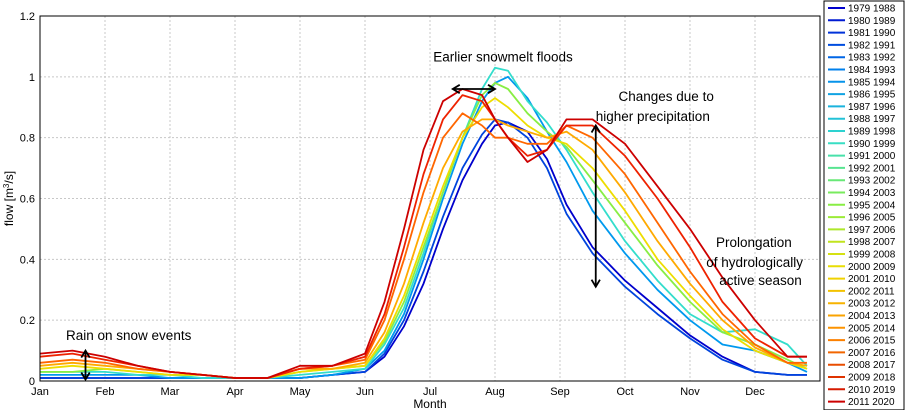  Describe the element at coordinates (129, 335) in the screenshot. I see `annotation-text: Rain on snow events` at that location.